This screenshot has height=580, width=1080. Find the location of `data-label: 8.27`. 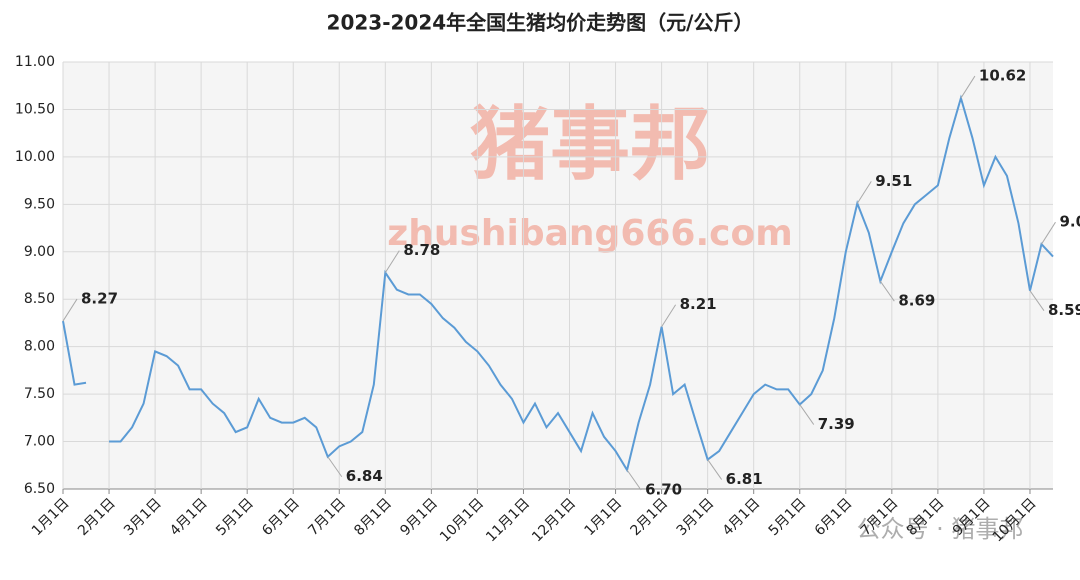

data-label: 8.27 is located at coordinates (99, 299).